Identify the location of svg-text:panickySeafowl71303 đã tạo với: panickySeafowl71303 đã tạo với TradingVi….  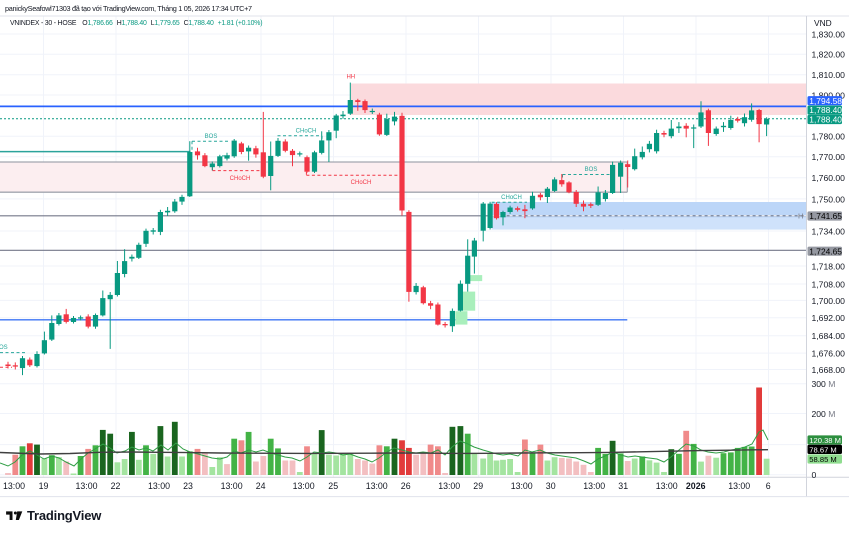
(128, 8).